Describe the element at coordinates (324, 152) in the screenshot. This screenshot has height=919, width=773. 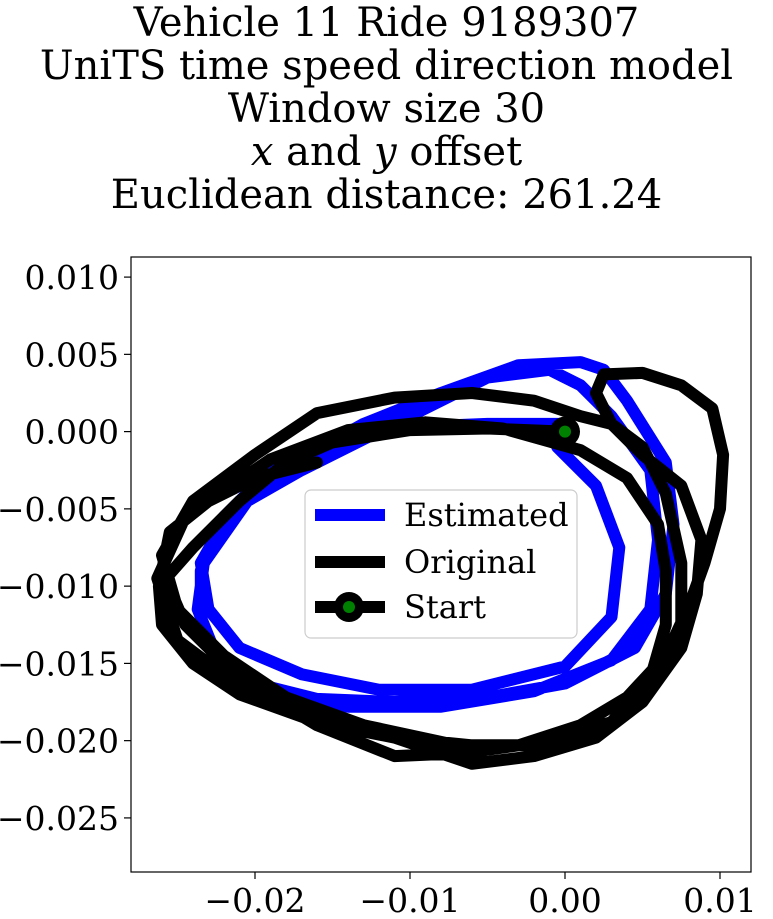
I see `title-and-word: and` at that location.